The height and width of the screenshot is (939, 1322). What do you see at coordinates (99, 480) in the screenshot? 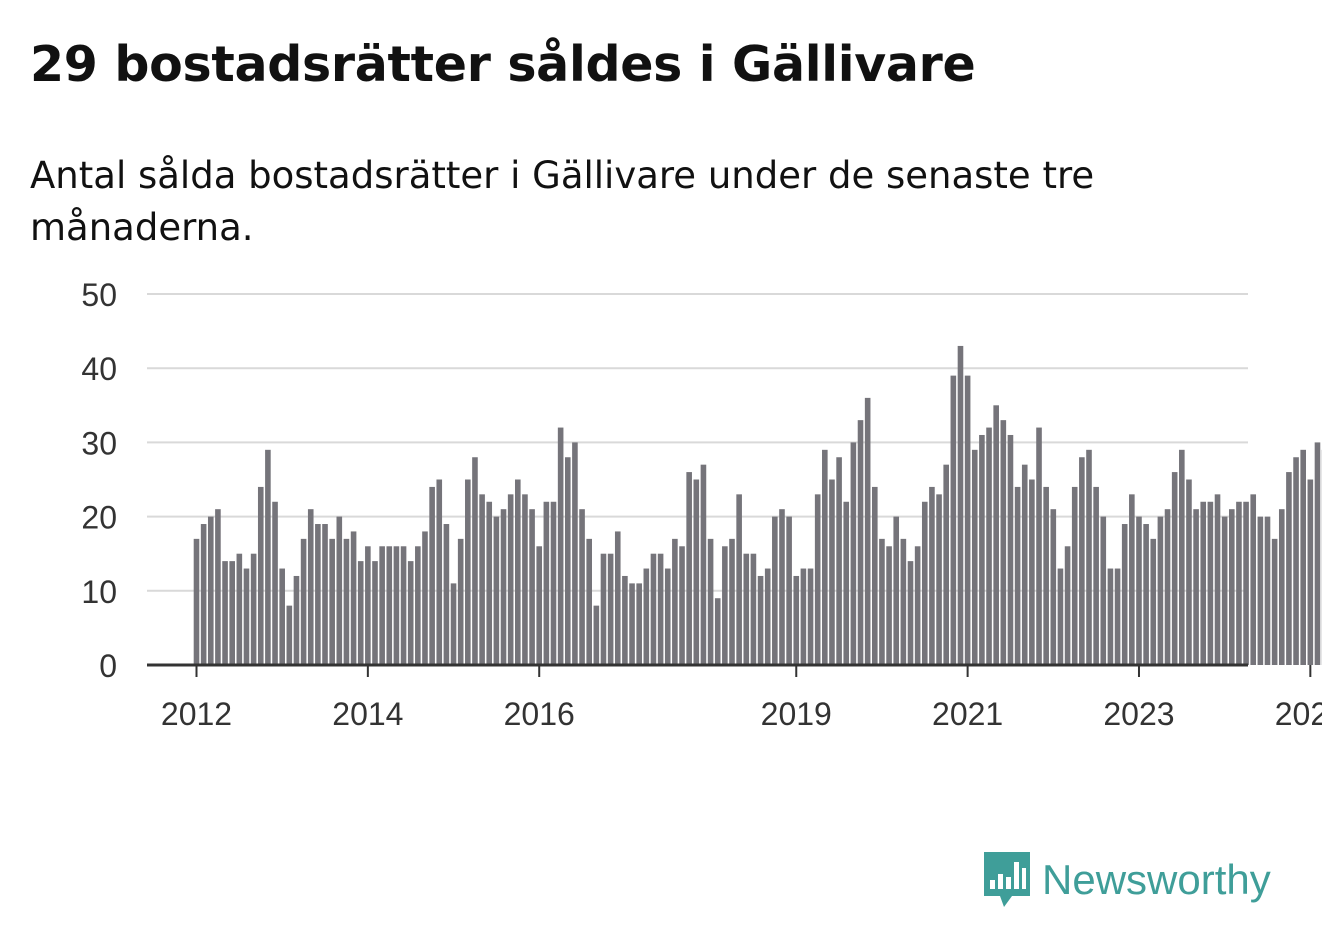
I see `y-axis-ticks: 0 10 20 30 40 50` at bounding box center [99, 480].